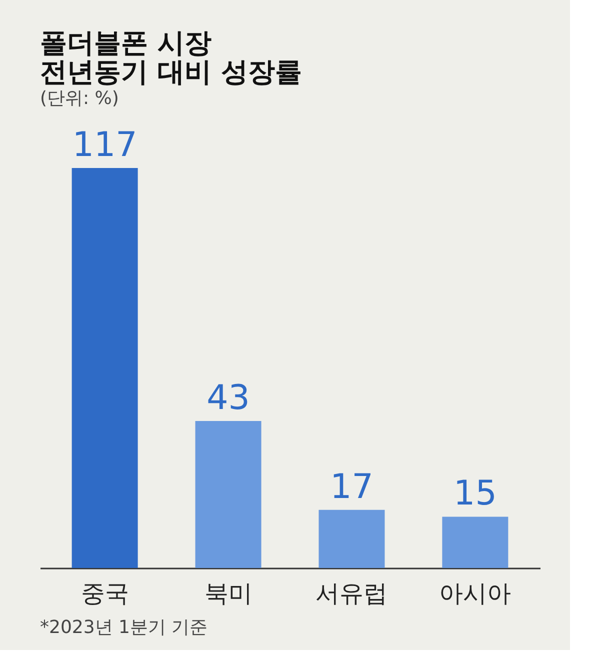  What do you see at coordinates (352, 486) in the screenshot?
I see `data-label: 17` at bounding box center [352, 486].